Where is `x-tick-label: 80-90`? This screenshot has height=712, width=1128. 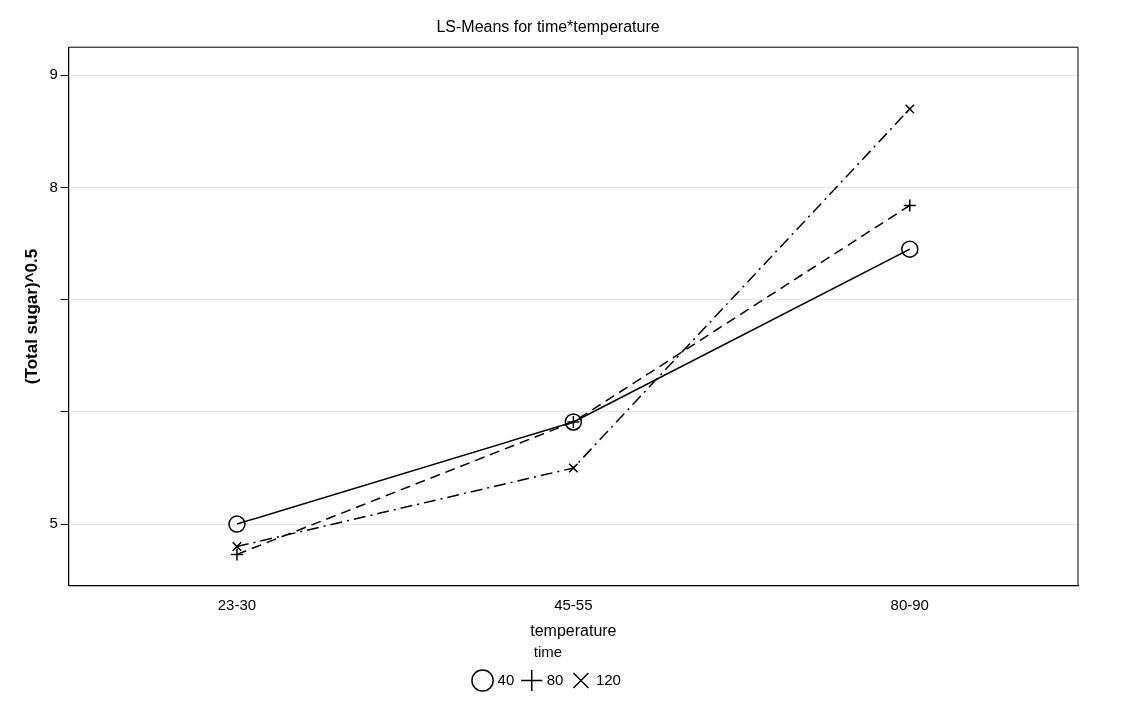 x-tick-label: 80-90 is located at coordinates (909, 604).